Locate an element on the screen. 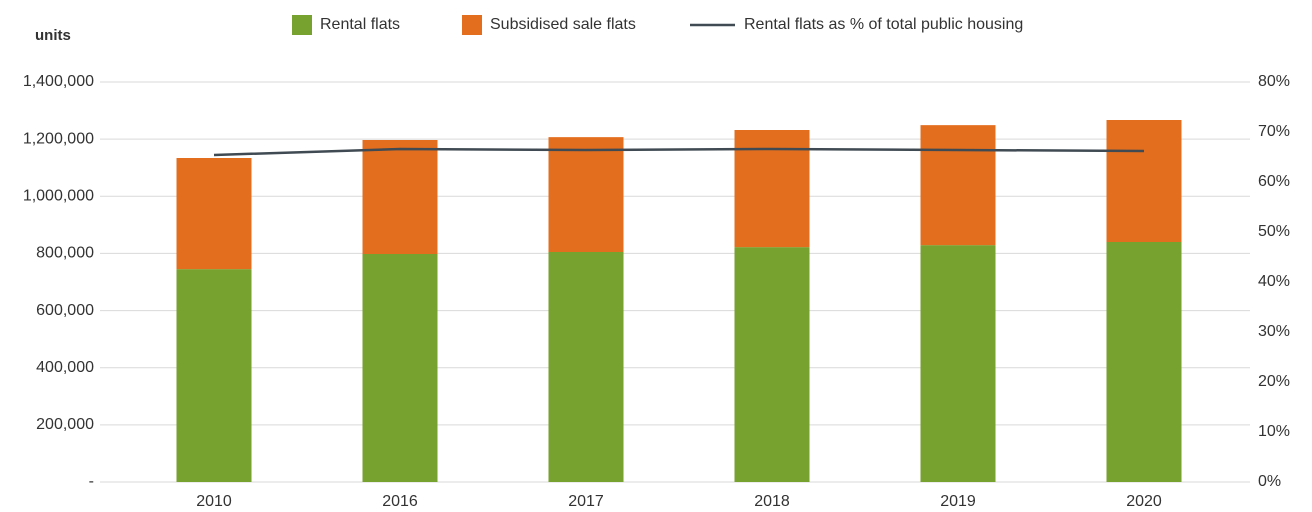 Image resolution: width=1312 pixels, height=512 pixels. y2-tick-label: 60% is located at coordinates (1274, 181).